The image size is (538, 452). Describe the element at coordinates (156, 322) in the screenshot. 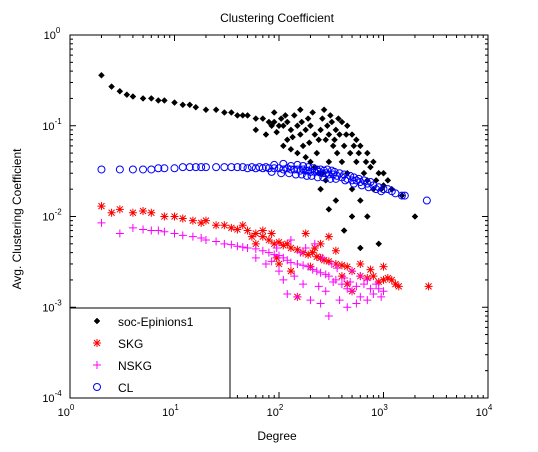

I see `legend-label: soc-Epinions1` at that location.